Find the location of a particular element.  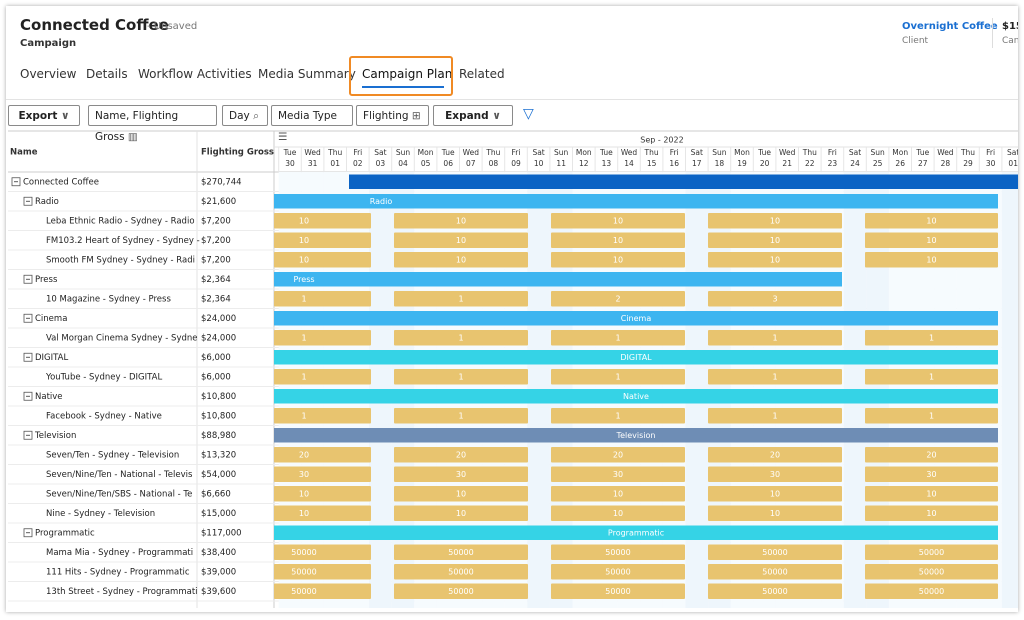

day-name: Tue is located at coordinates (448, 152).